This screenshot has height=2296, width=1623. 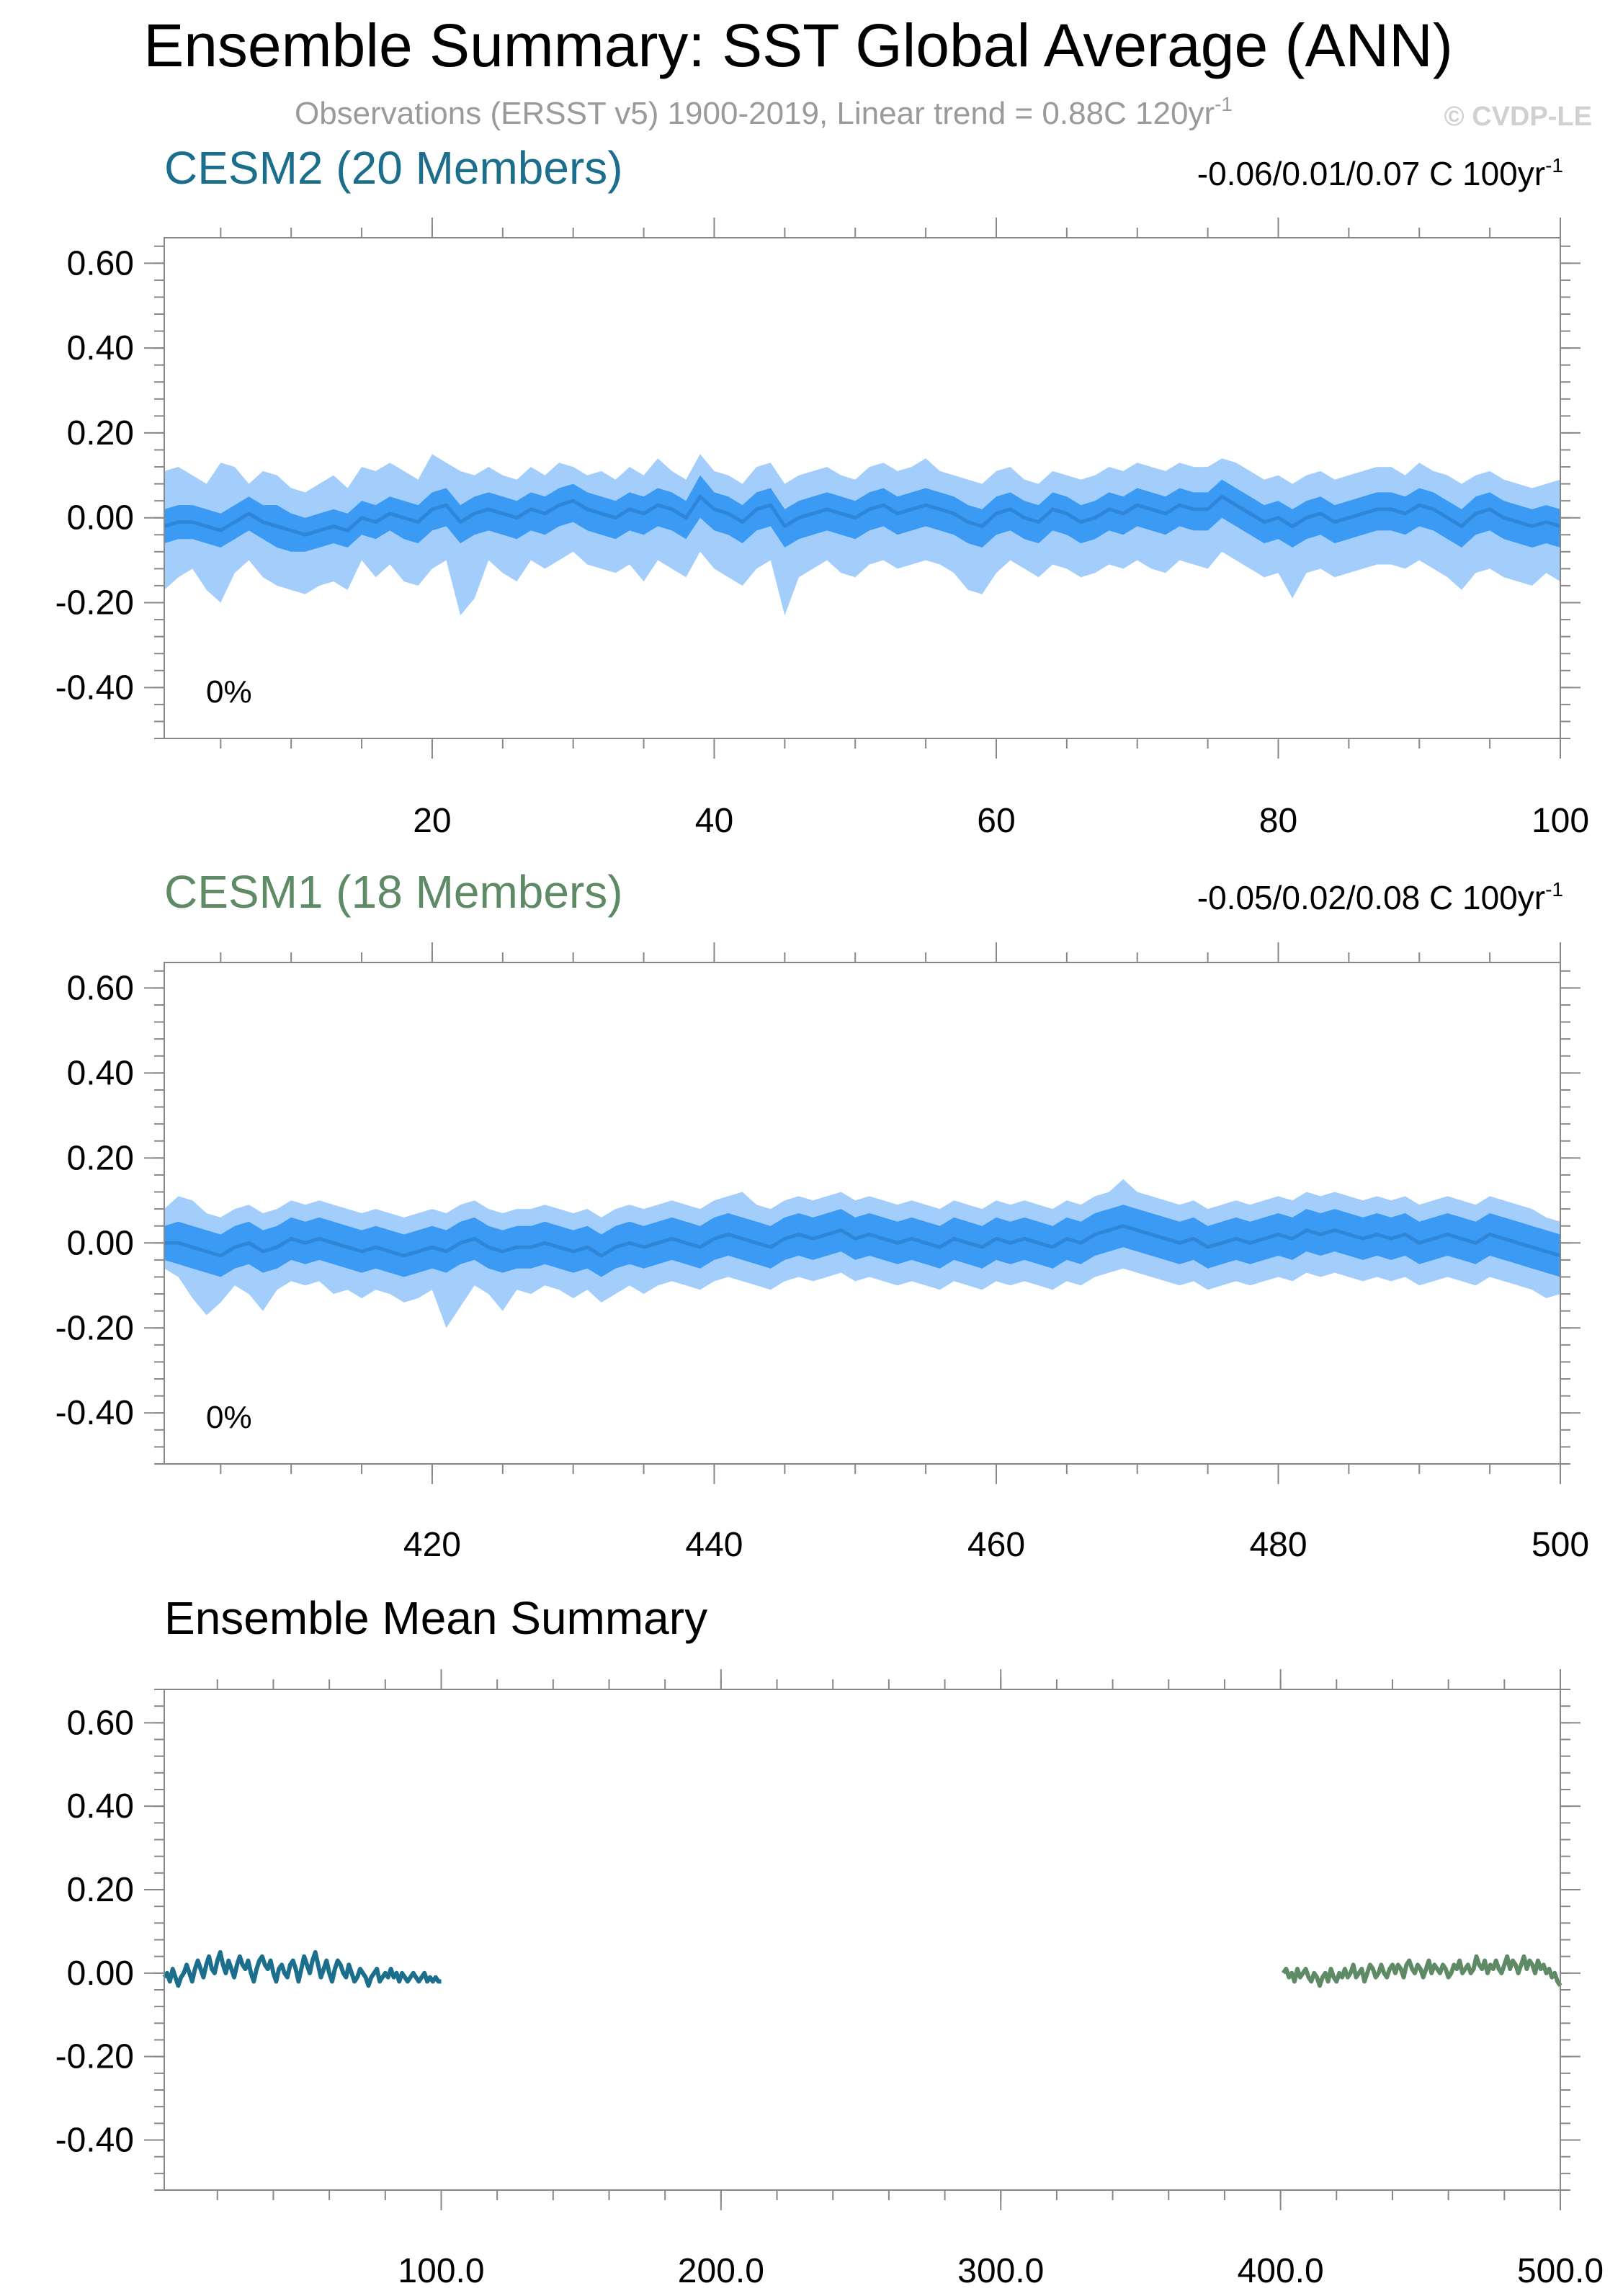 I want to click on x-tick-label: 420, so click(x=432, y=1545).